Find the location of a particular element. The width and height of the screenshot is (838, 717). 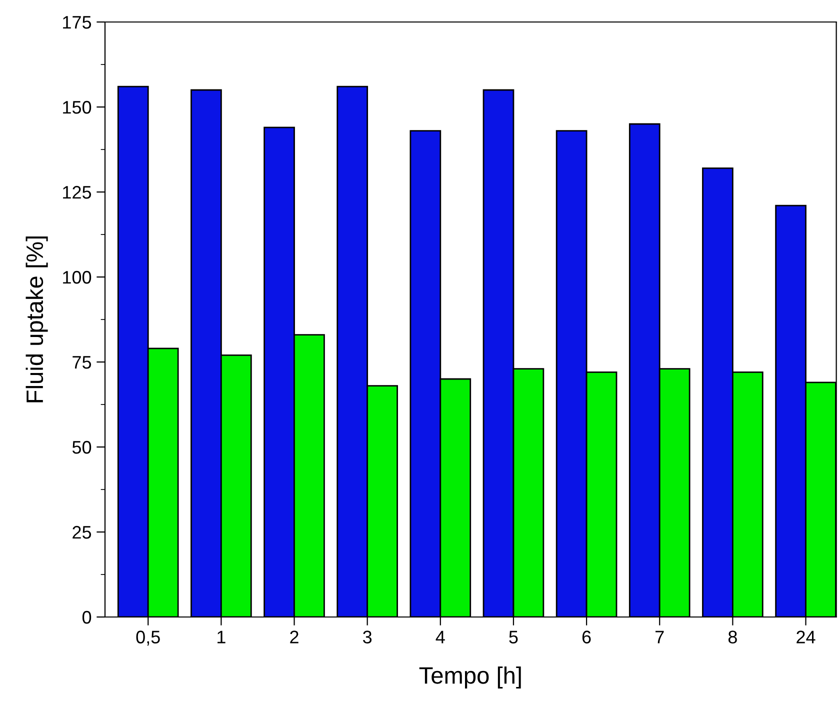

x-tick-label: 8 is located at coordinates (732, 637).